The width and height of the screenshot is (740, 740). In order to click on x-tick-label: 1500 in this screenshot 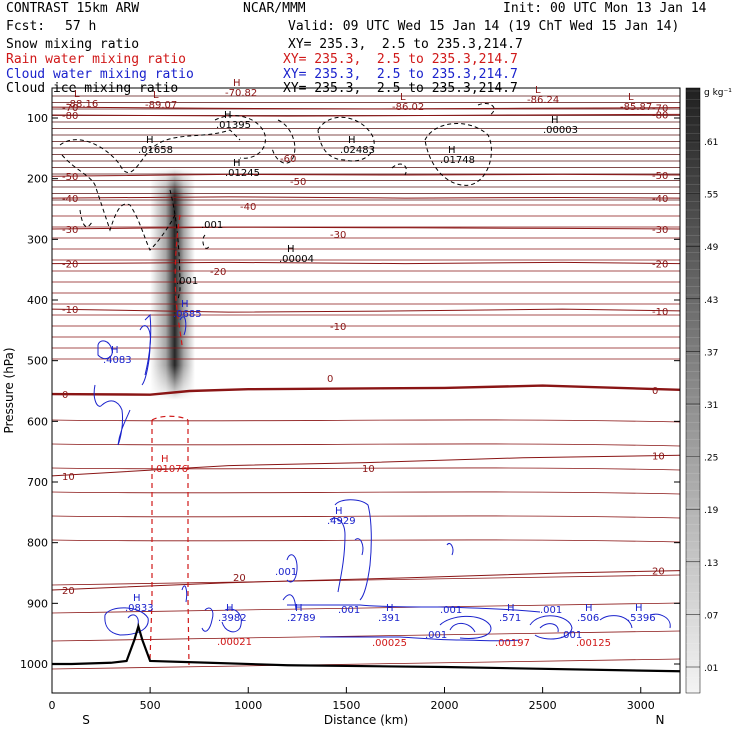, I will do `click(346, 705)`.